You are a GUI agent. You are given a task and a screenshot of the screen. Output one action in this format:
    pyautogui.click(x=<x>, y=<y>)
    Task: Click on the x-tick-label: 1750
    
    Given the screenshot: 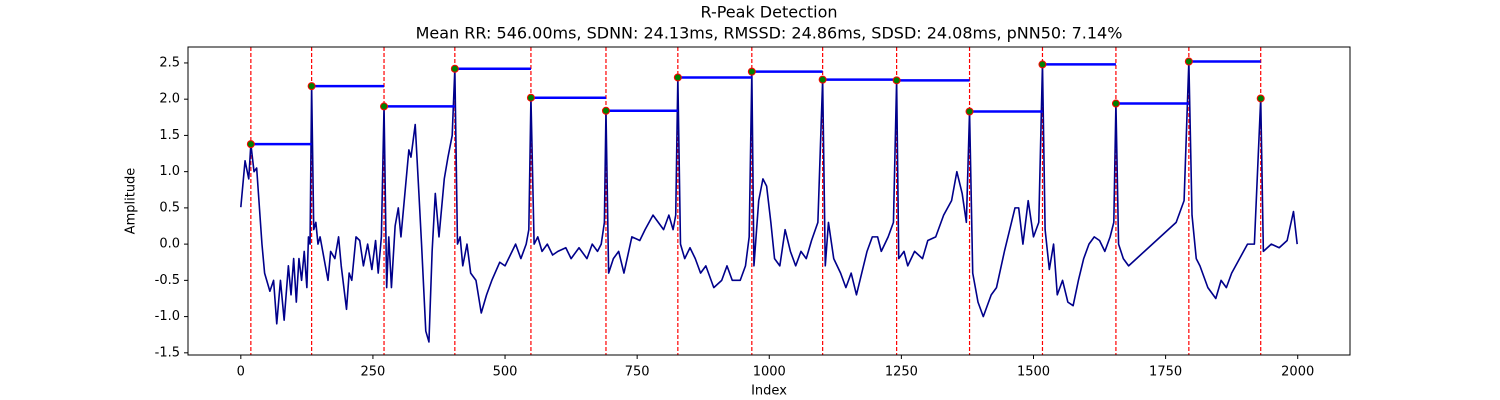 What is the action you would take?
    pyautogui.click(x=1165, y=372)
    